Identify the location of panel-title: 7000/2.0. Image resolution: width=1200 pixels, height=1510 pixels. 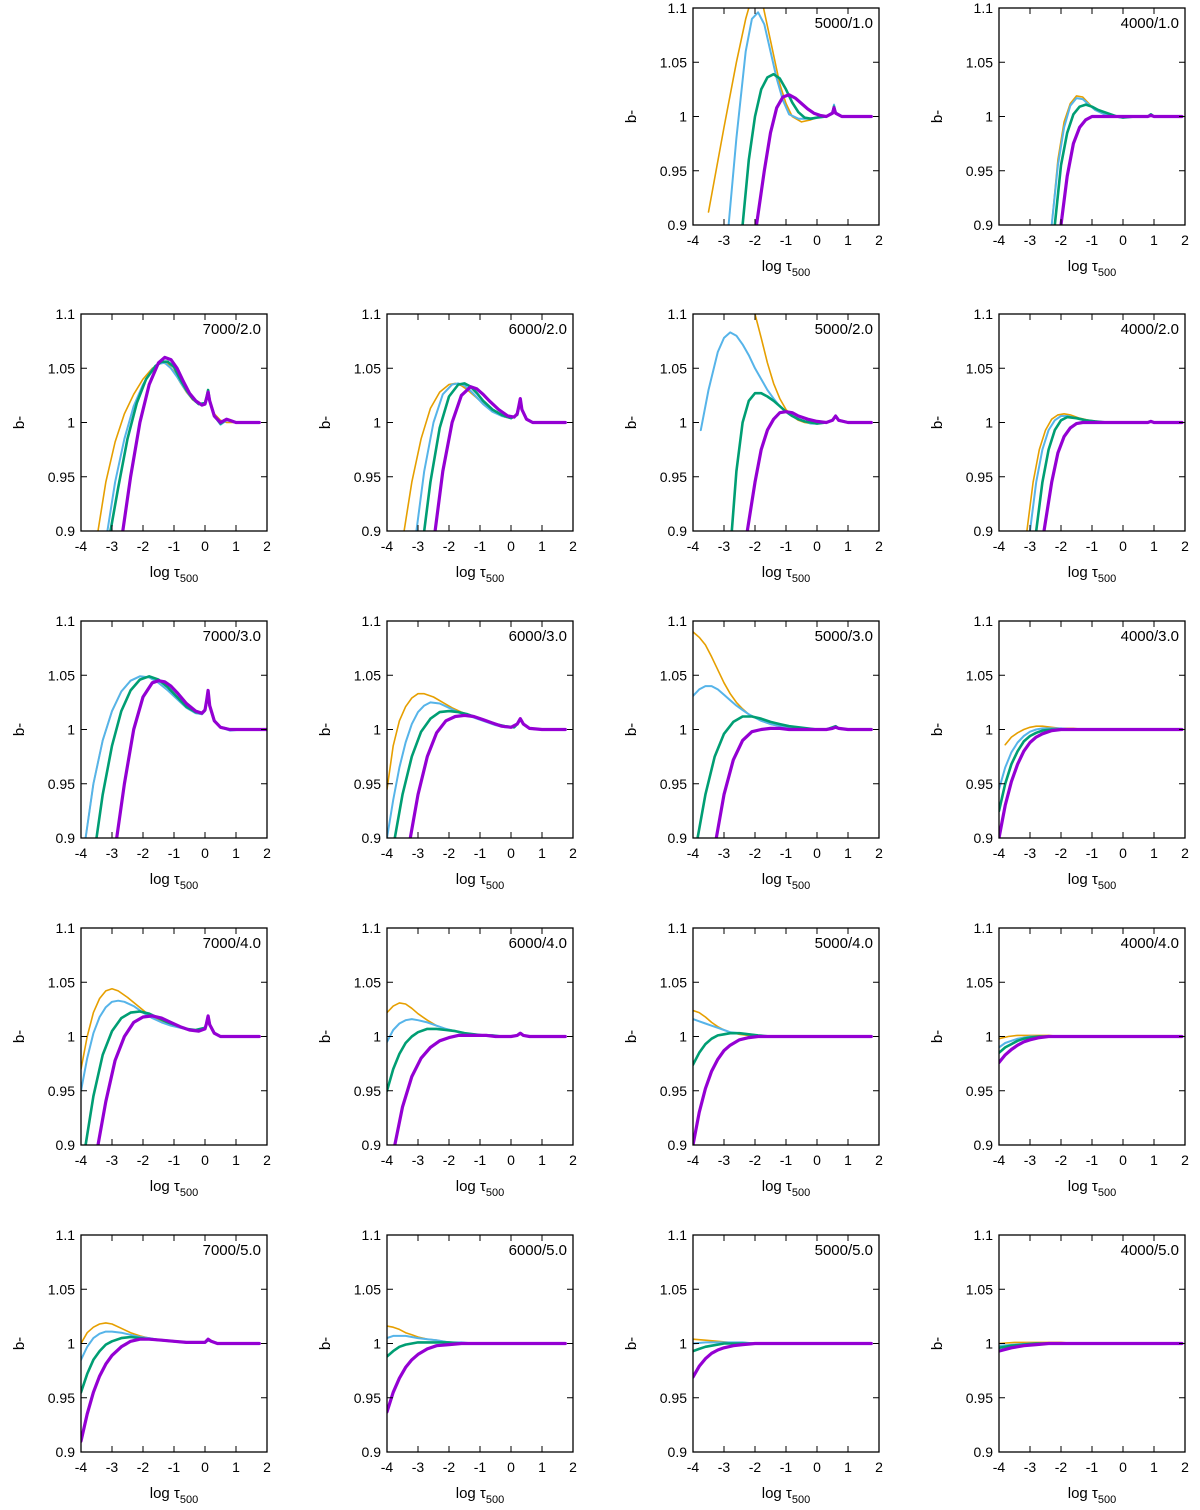
(232, 329).